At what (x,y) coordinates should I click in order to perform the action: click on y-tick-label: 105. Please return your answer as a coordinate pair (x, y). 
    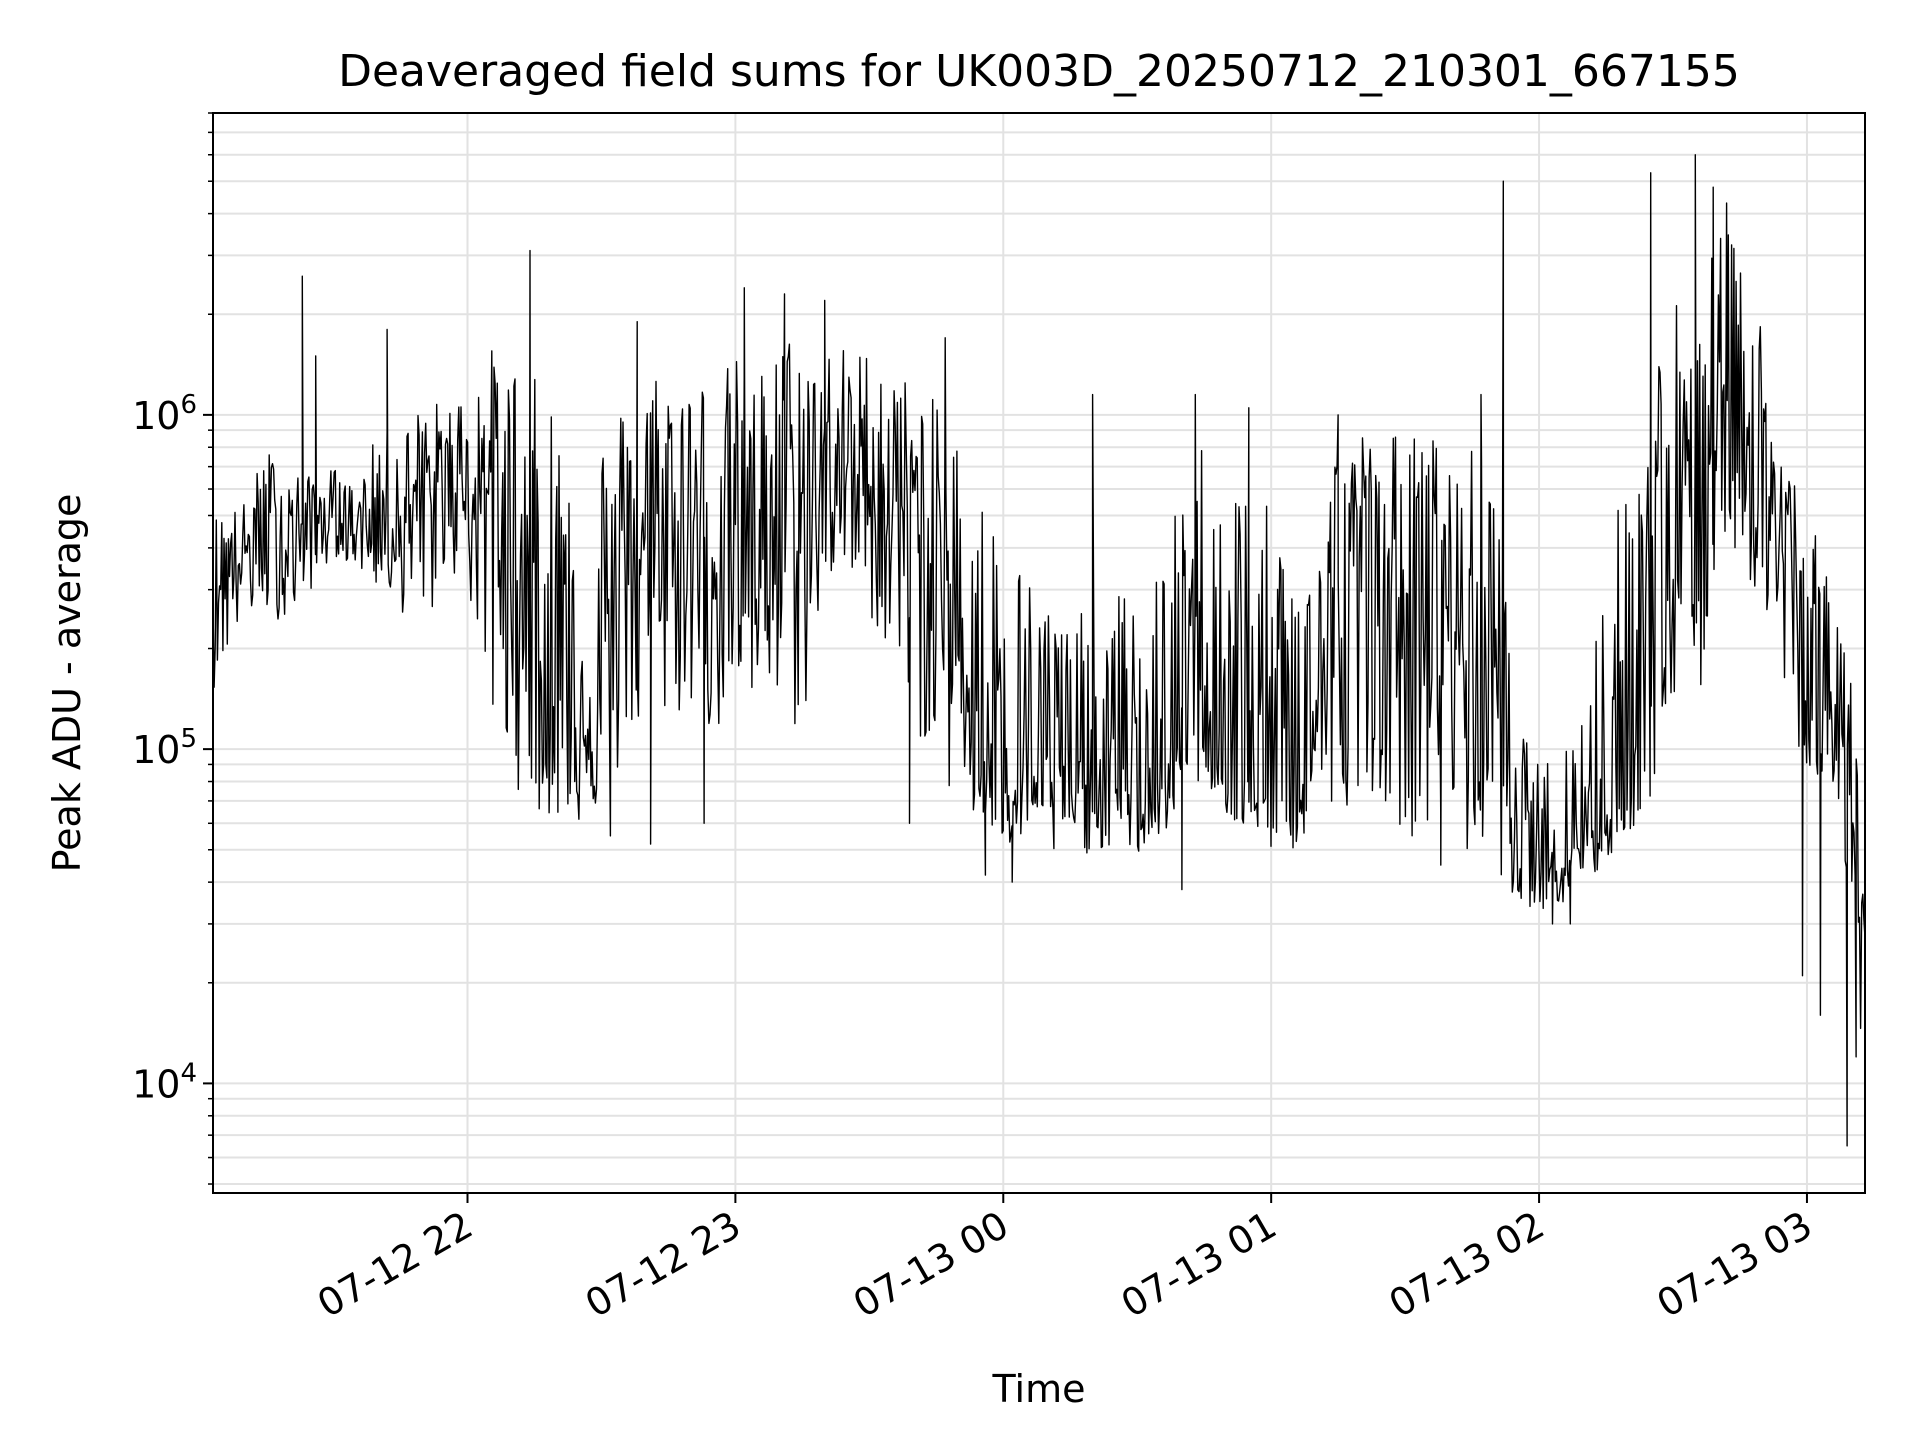
    Looking at the image, I should click on (164, 748).